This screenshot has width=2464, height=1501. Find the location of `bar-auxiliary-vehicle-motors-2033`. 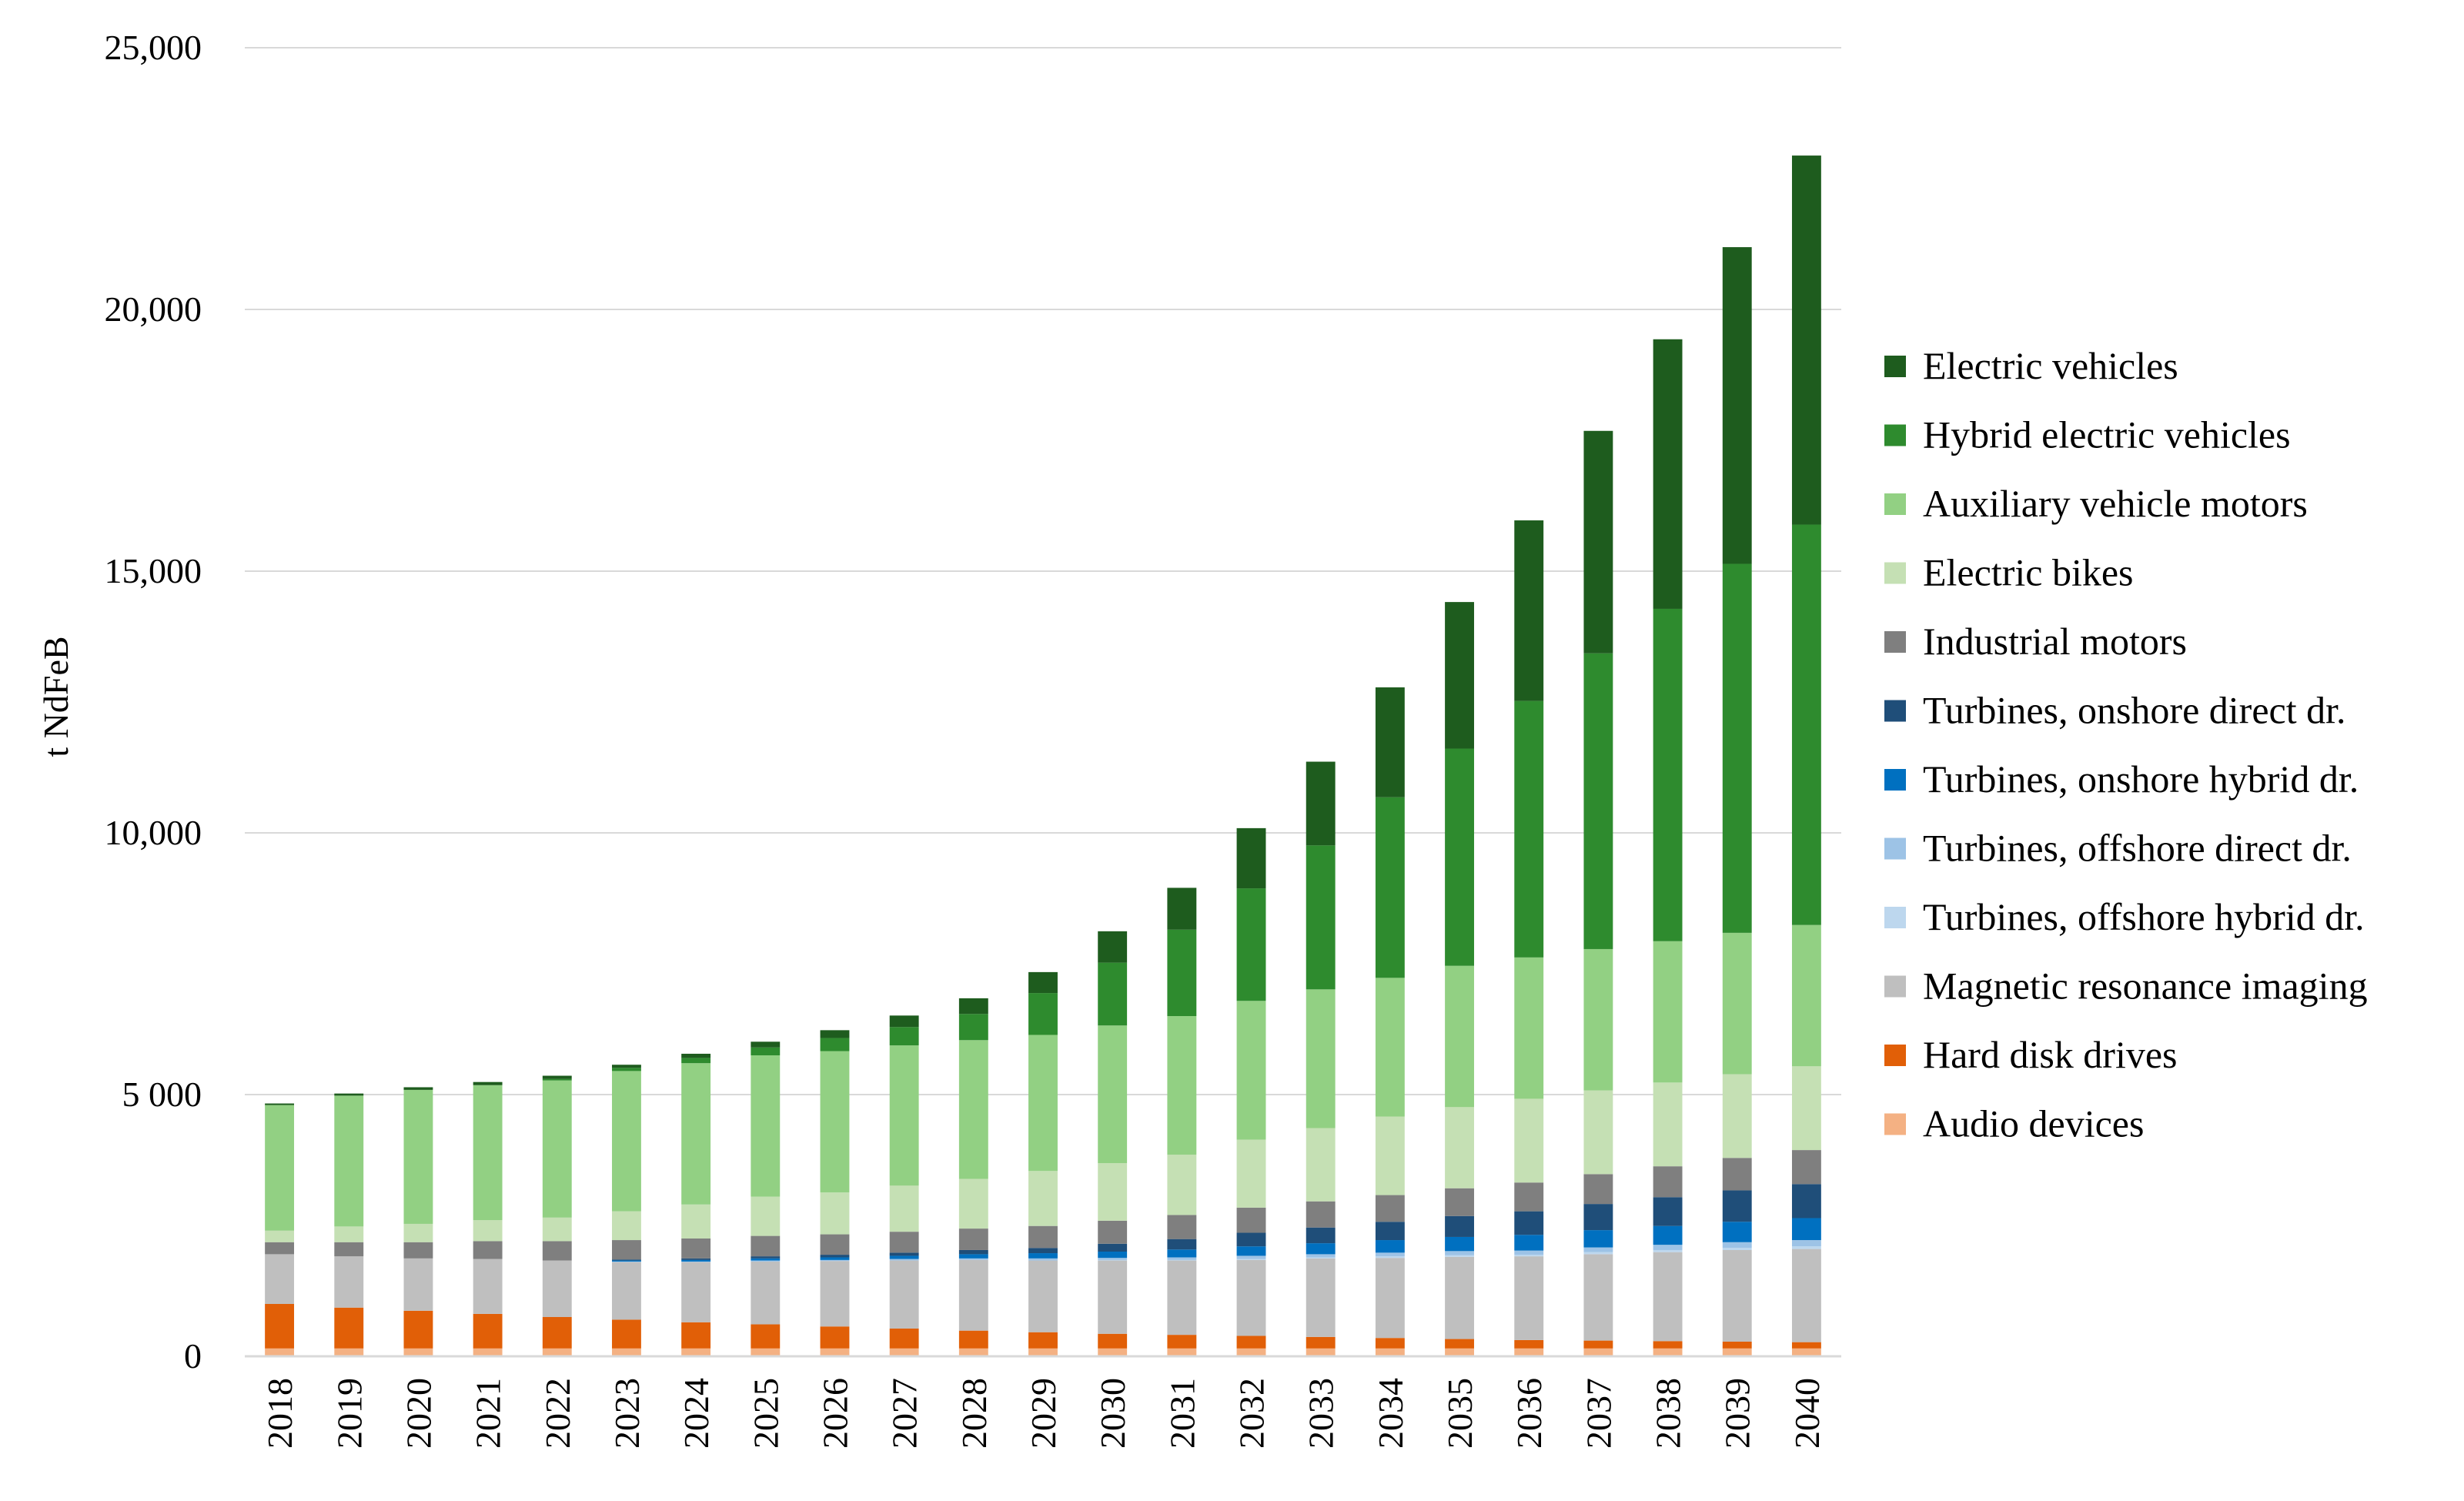

bar-auxiliary-vehicle-motors-2033 is located at coordinates (1321, 1058).